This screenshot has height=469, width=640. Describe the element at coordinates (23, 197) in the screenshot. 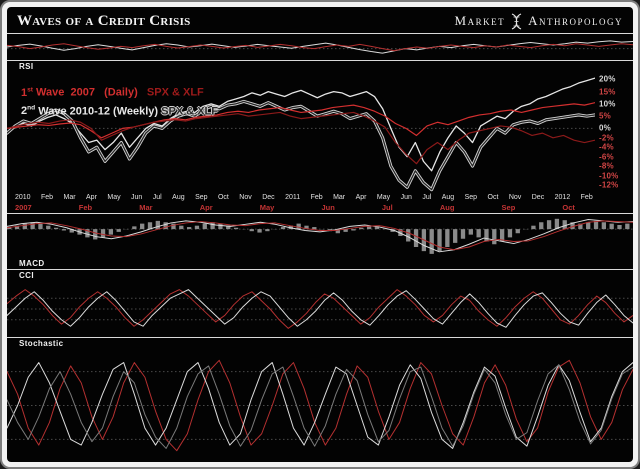

I see `month-label: 2010` at that location.